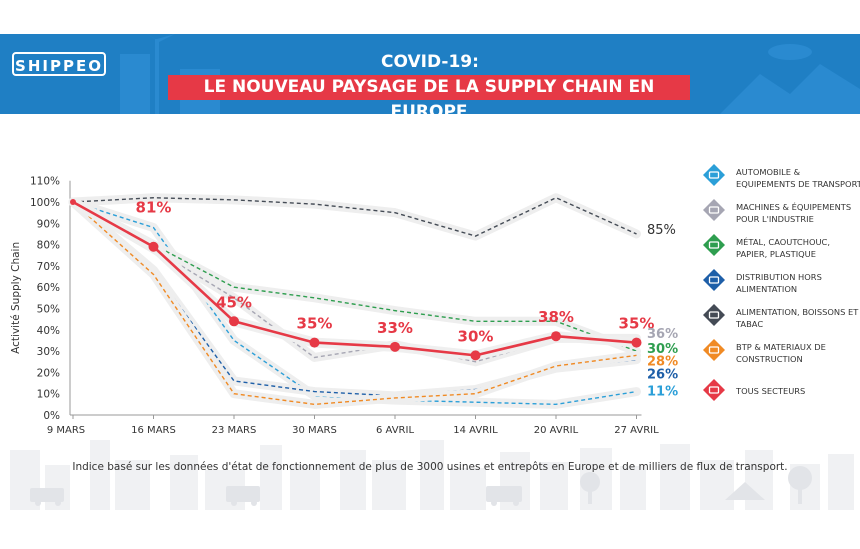 The height and width of the screenshot is (549, 860). Describe the element at coordinates (66, 430) in the screenshot. I see `x-tick-label: 9 MARS` at that location.